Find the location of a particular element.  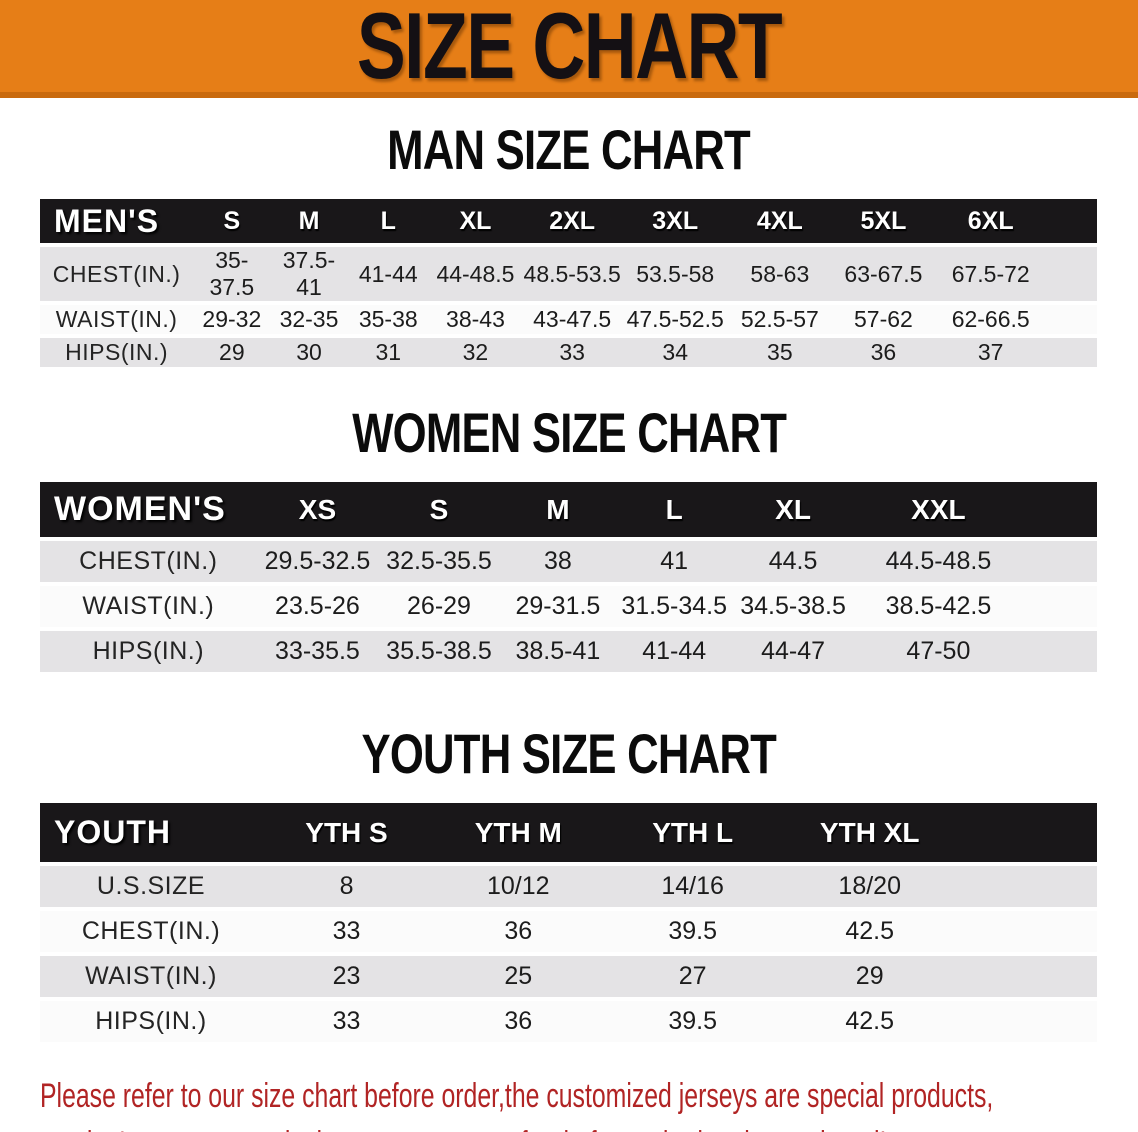

men-cell-2-4: 33 is located at coordinates (572, 352).